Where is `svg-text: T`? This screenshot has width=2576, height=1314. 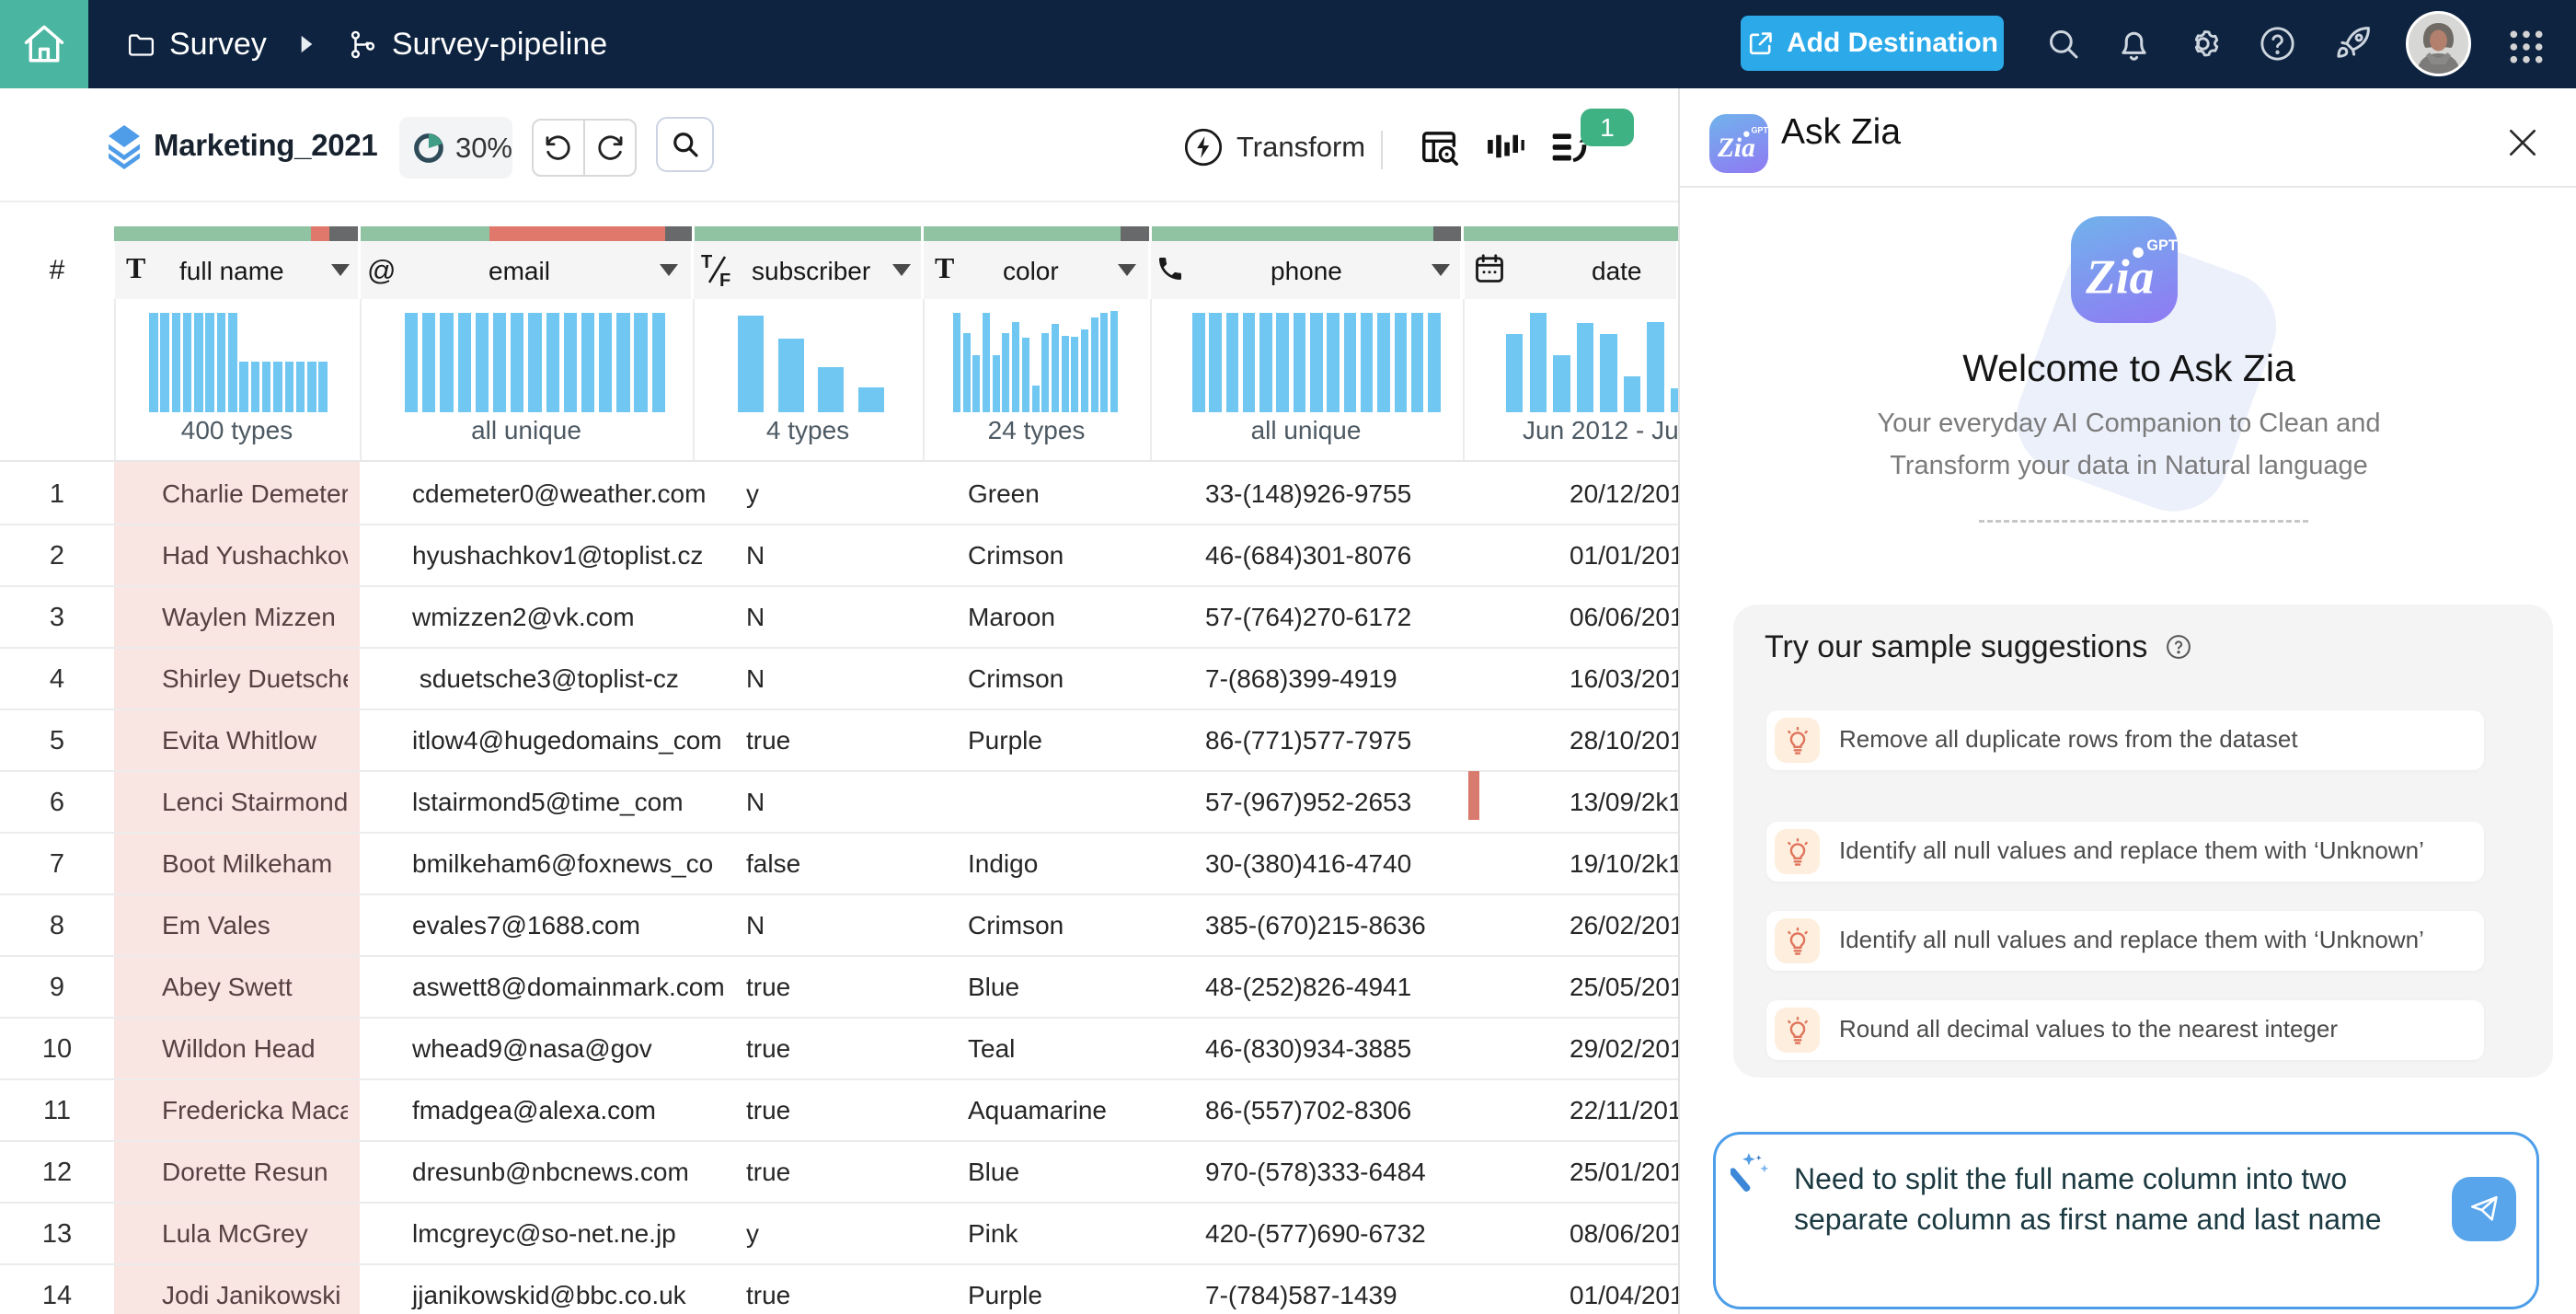 svg-text: T is located at coordinates (706, 262).